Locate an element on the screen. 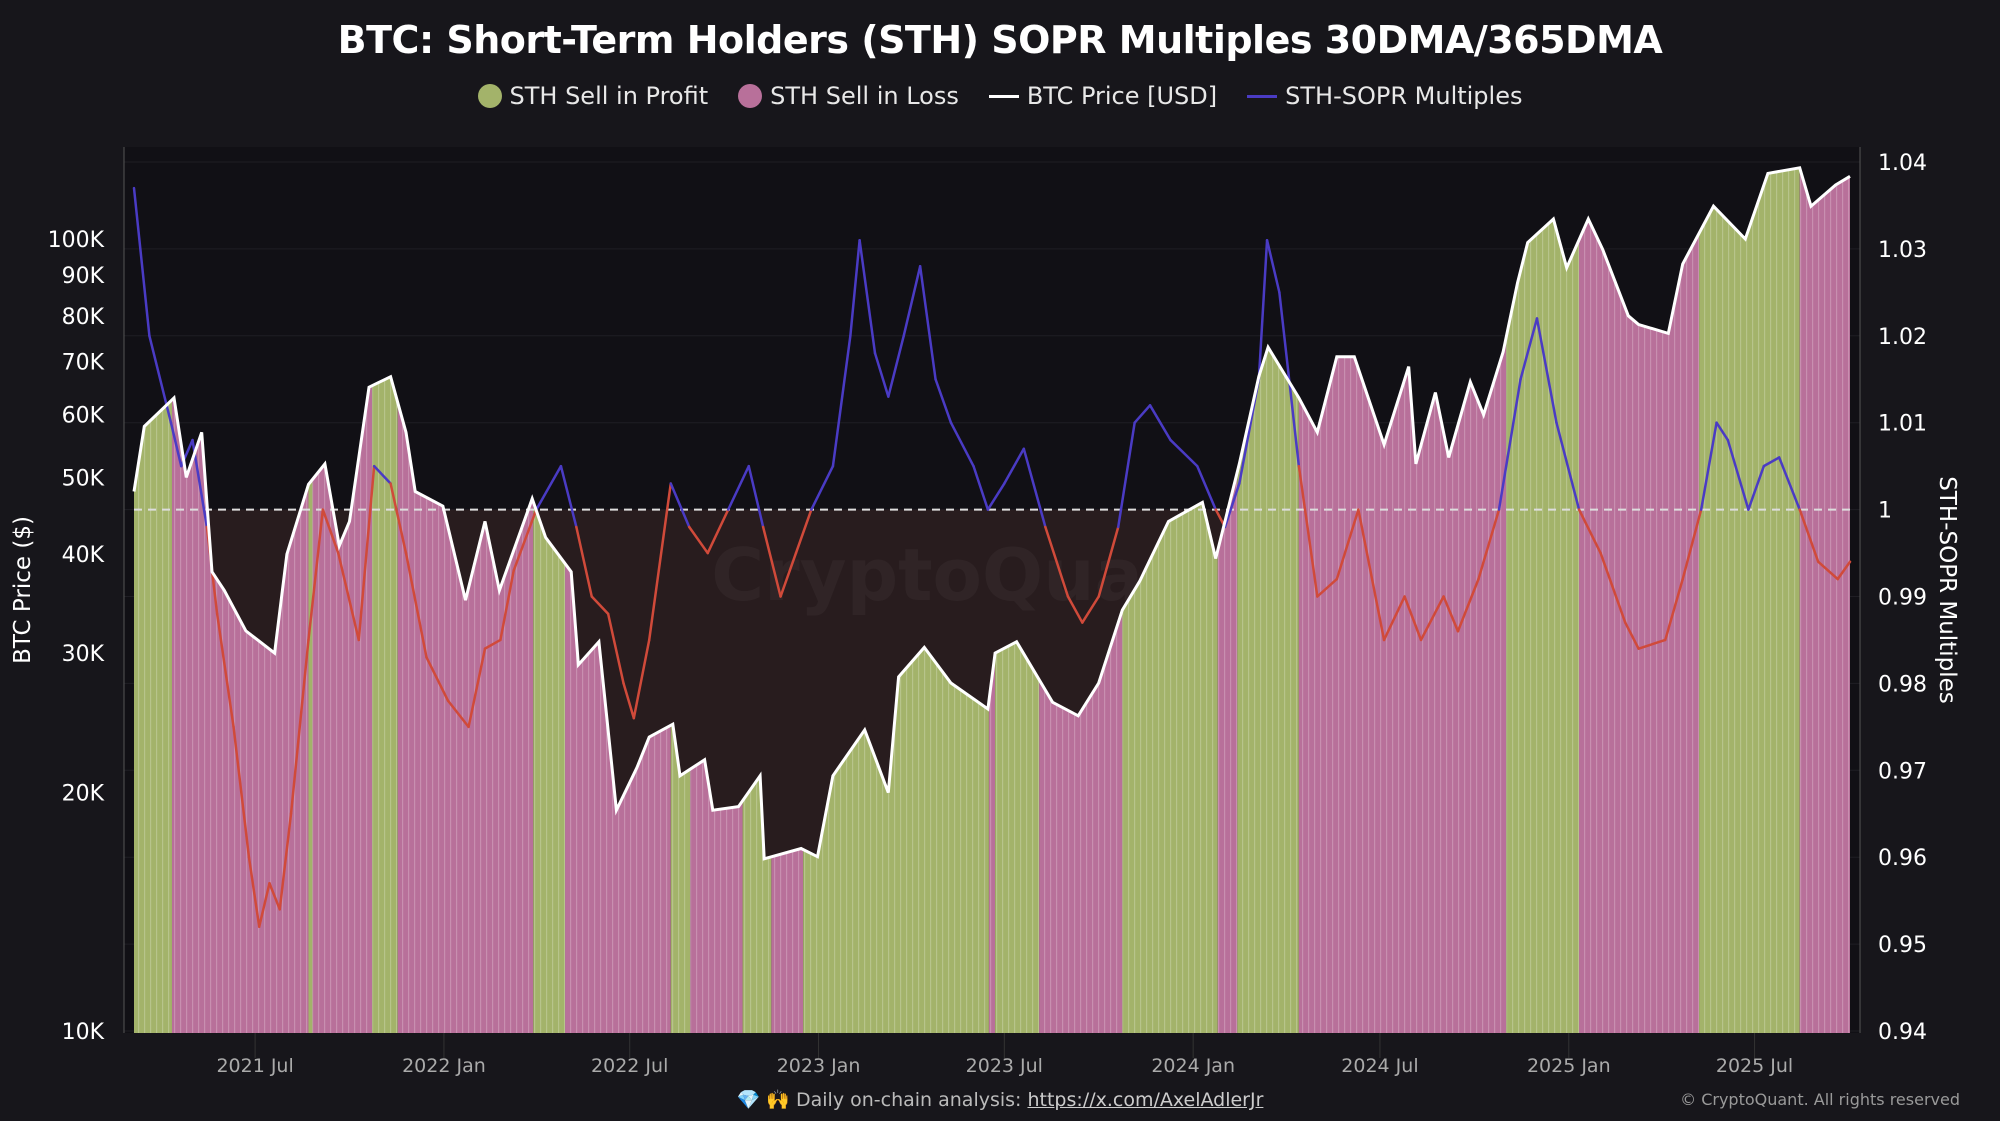 This screenshot has width=2000, height=1121. right-tick-label: 0.95 is located at coordinates (1902, 945).